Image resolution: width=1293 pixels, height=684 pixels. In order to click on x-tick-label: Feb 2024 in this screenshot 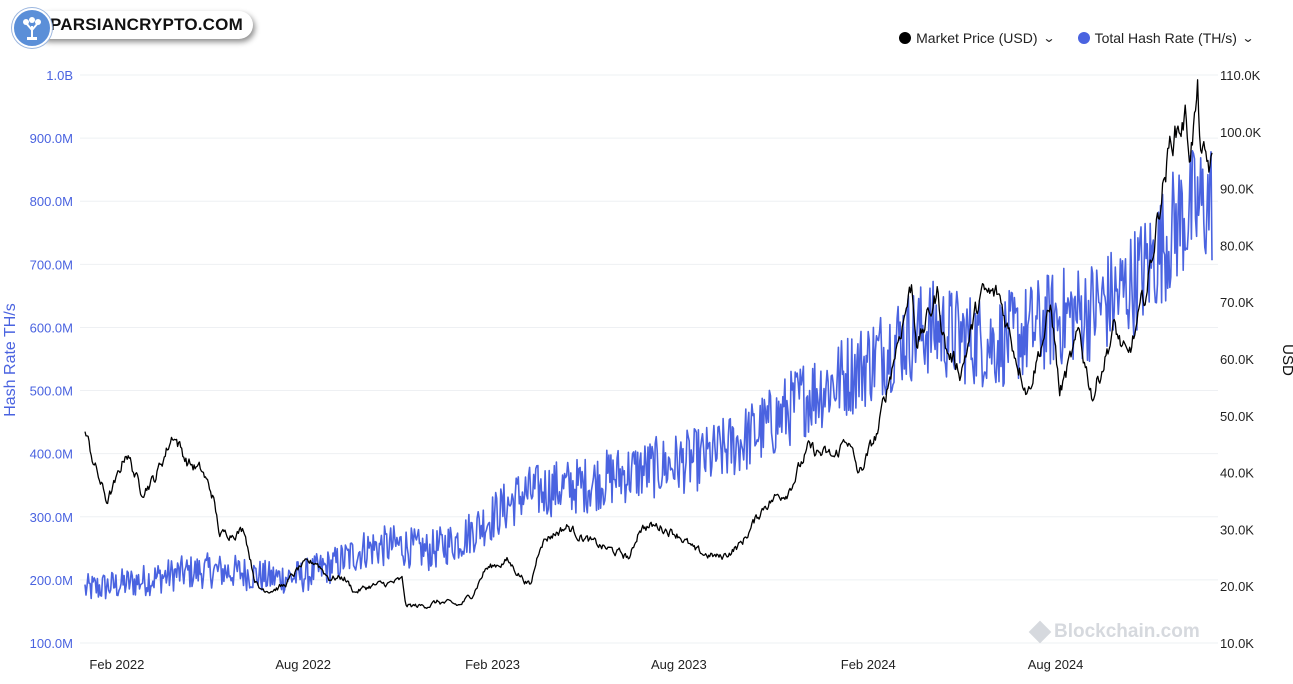, I will do `click(868, 664)`.